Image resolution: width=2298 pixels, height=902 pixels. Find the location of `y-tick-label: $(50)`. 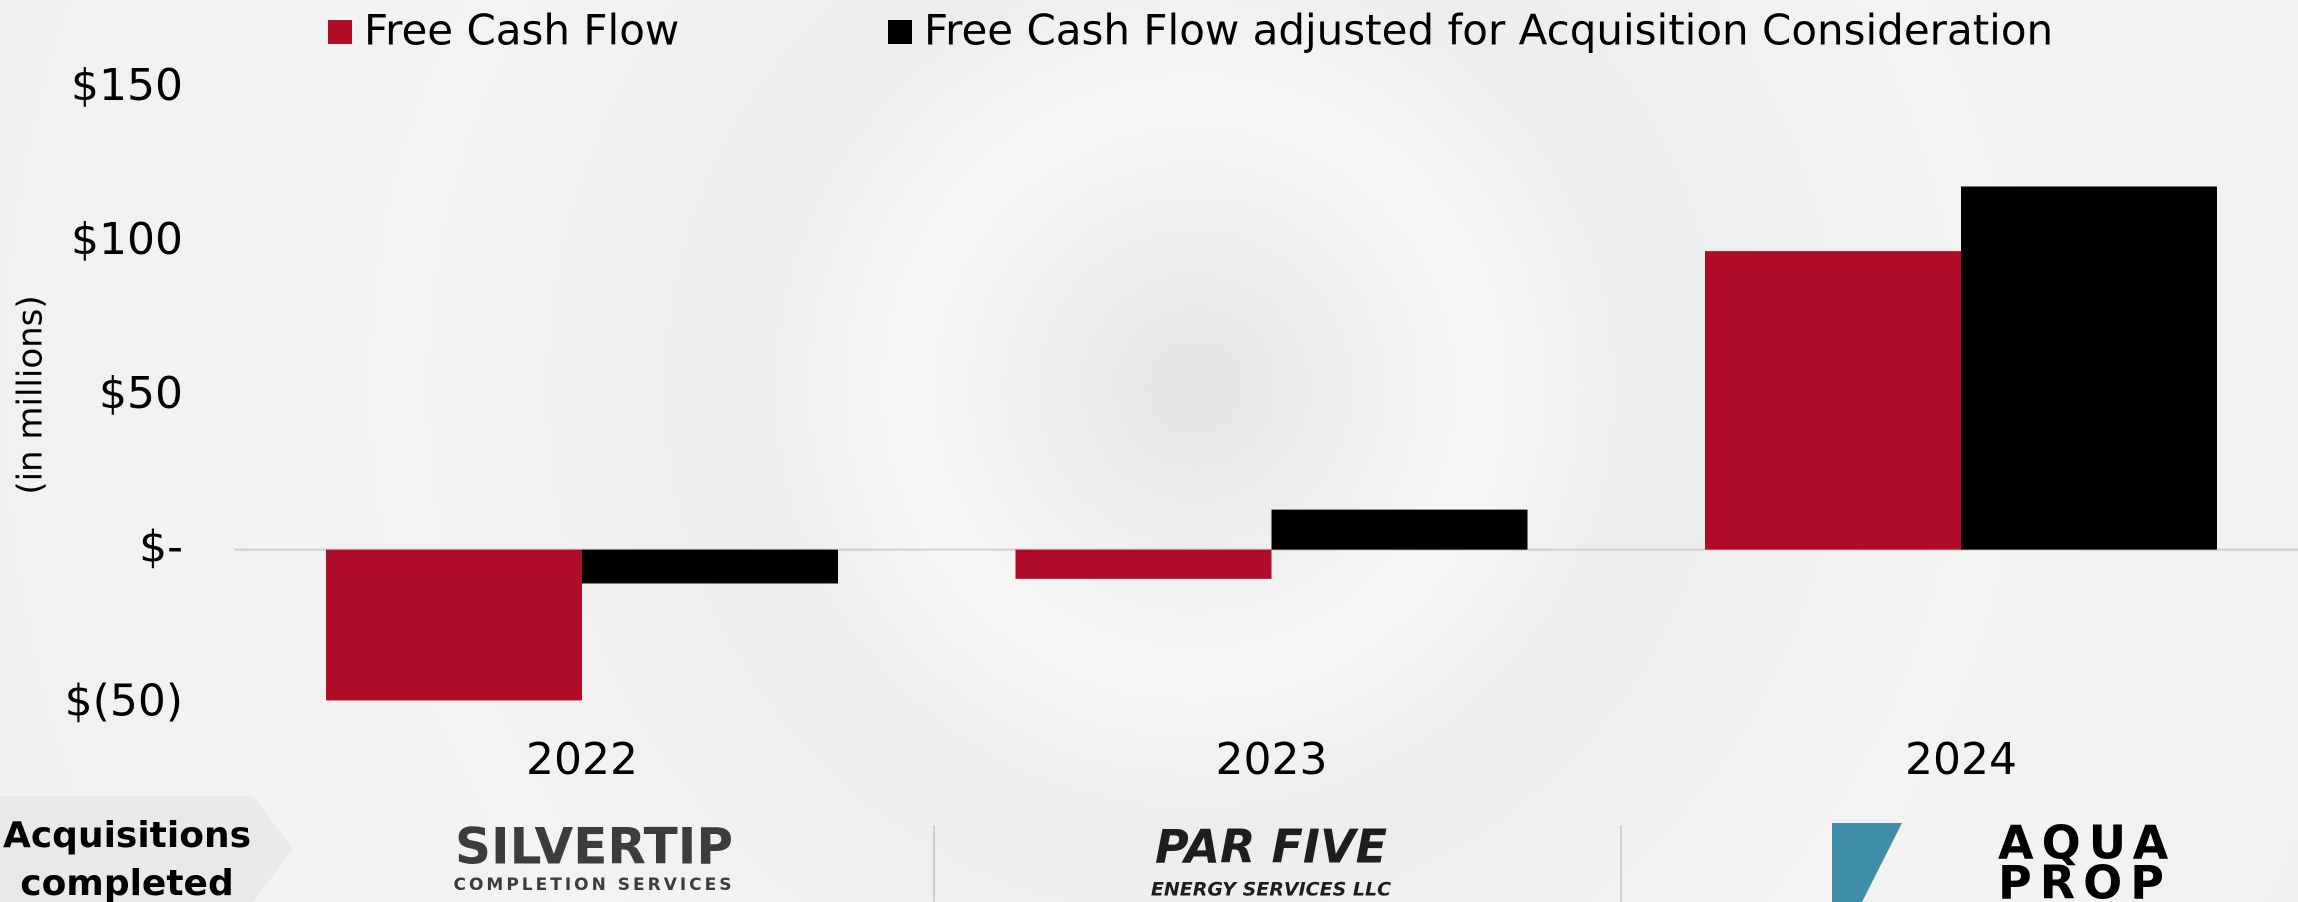

y-tick-label: $(50) is located at coordinates (124, 701).